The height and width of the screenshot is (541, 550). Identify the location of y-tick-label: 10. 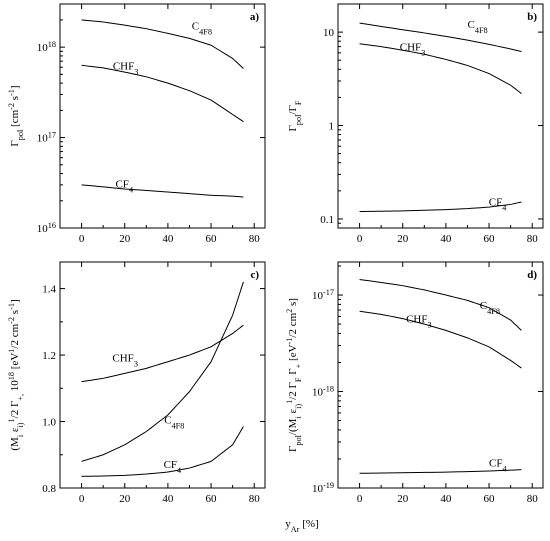
(329, 33).